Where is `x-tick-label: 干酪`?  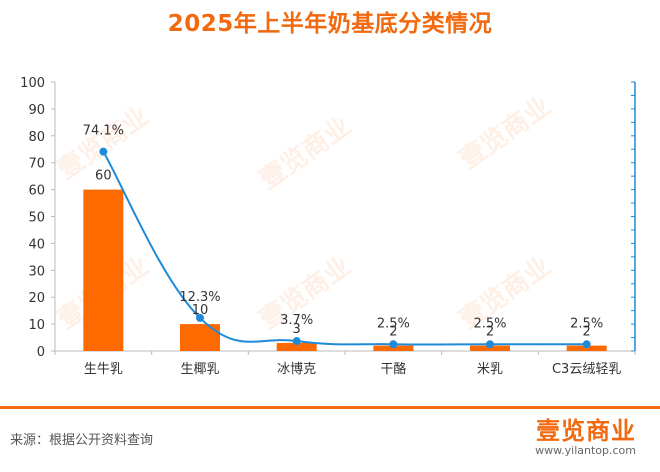
x-tick-label: 干酪 is located at coordinates (393, 369).